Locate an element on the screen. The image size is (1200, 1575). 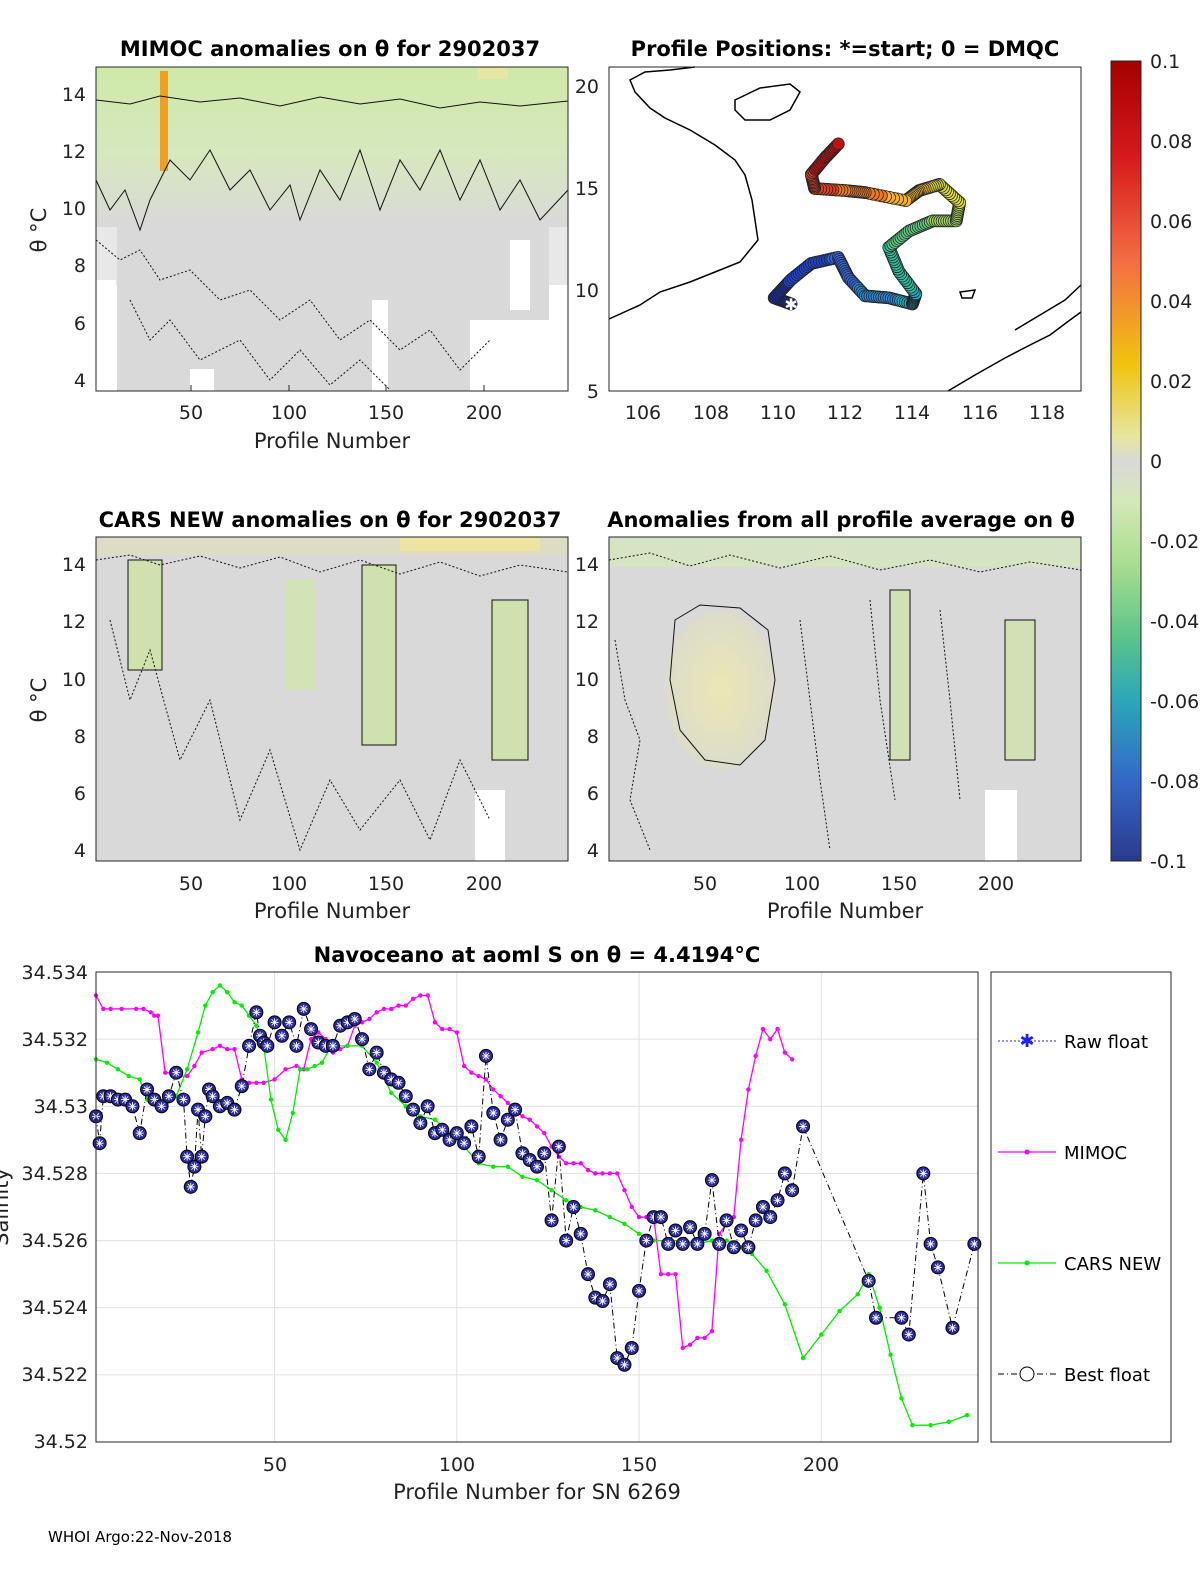
positions-xtick: 114 is located at coordinates (912, 413).